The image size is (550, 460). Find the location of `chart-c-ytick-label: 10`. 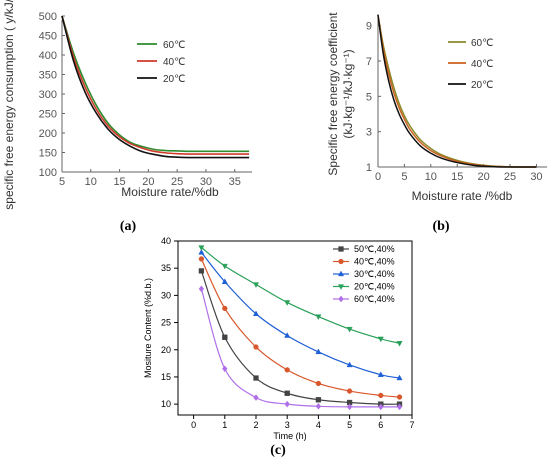

chart-c-ytick-label: 10 is located at coordinates (166, 404).